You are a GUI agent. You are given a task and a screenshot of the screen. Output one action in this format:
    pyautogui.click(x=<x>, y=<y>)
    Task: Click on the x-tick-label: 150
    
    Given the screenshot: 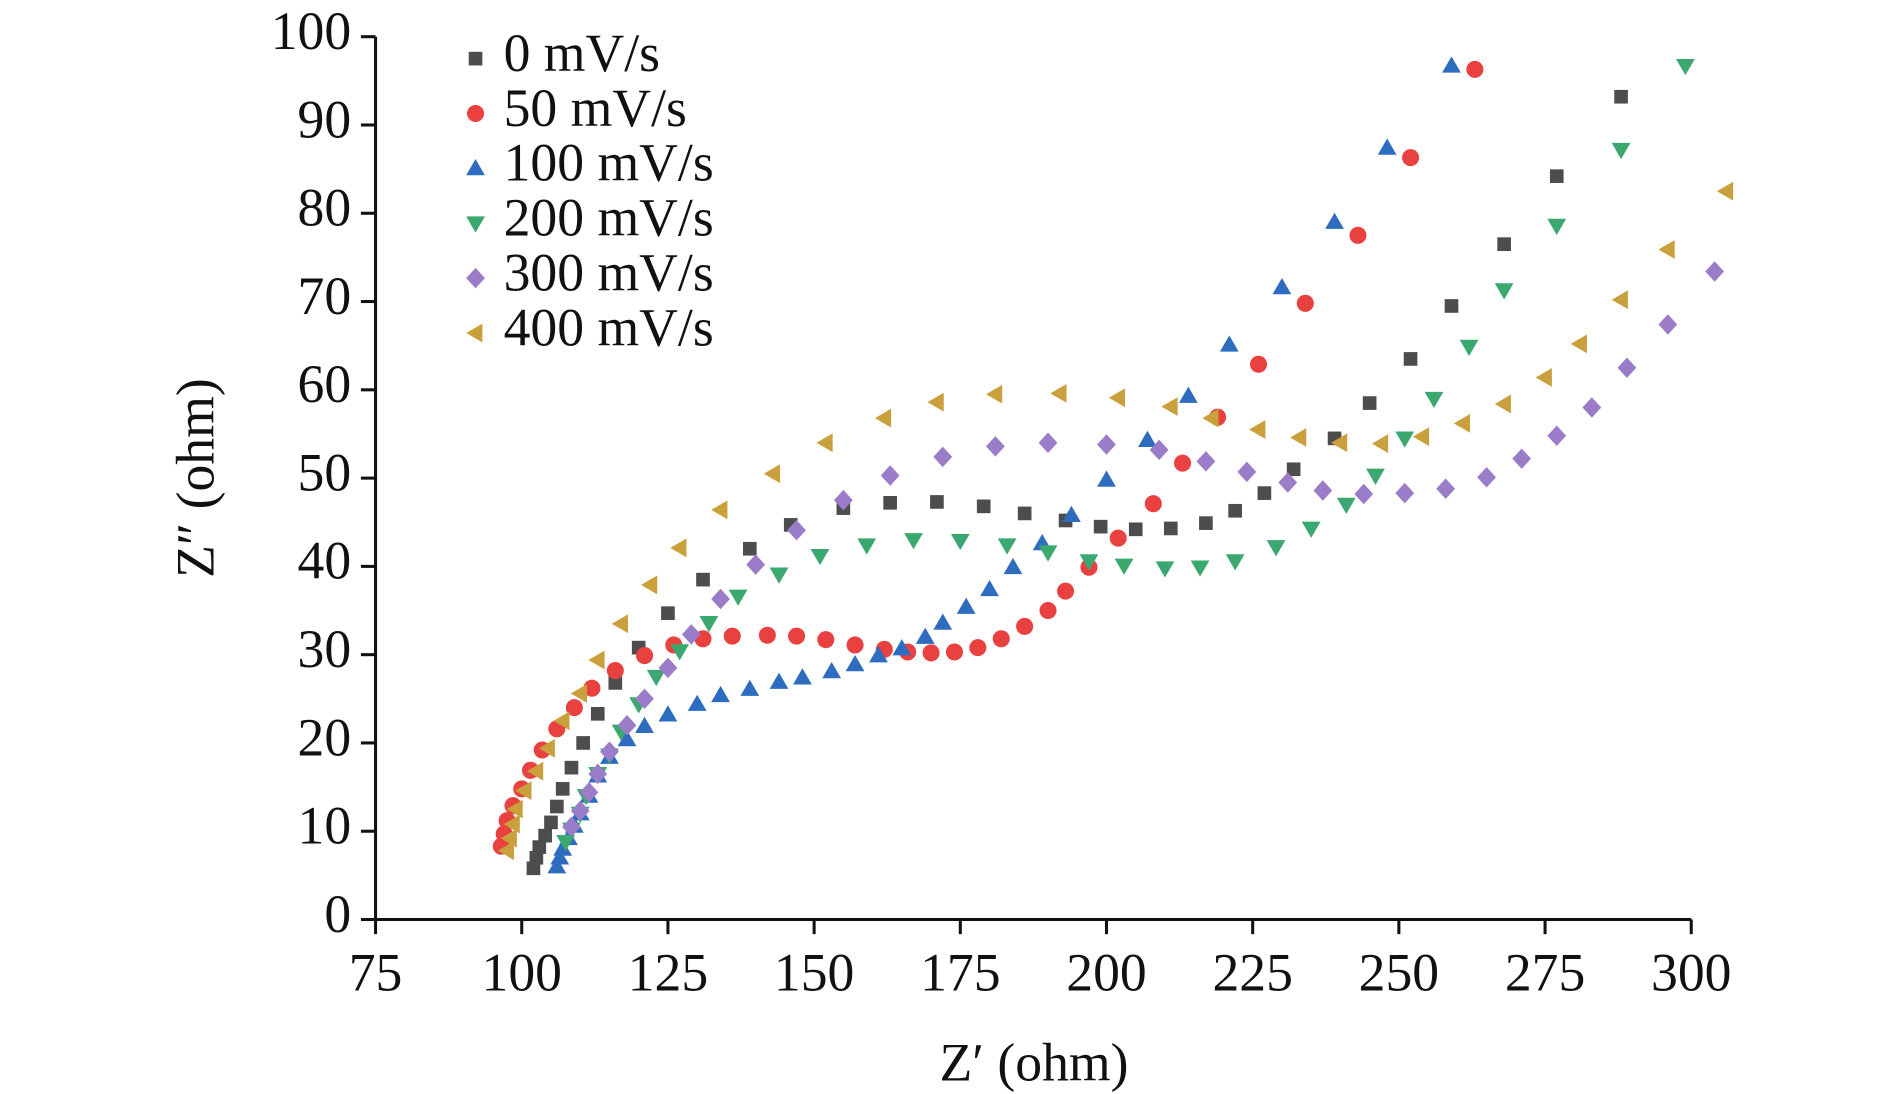 What is the action you would take?
    pyautogui.click(x=814, y=972)
    